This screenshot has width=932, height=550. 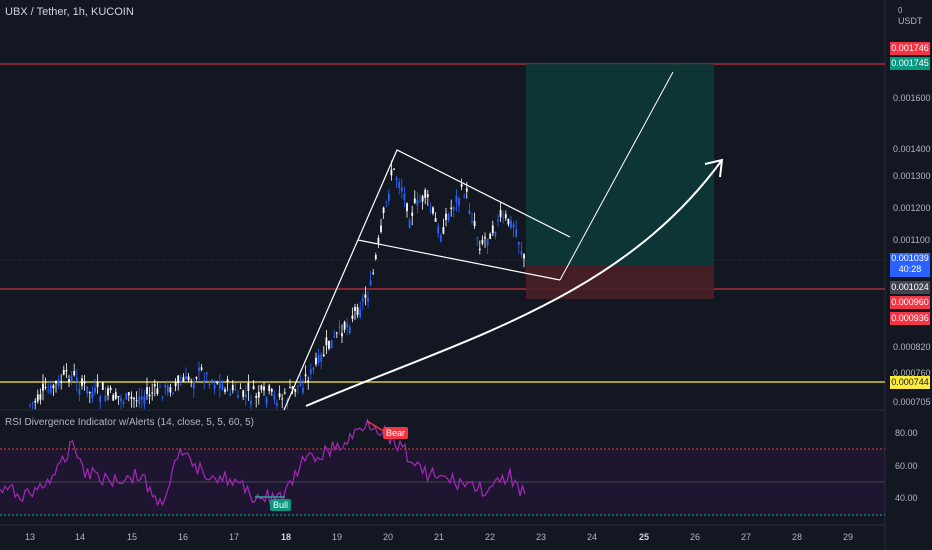 I want to click on price-tag-resistance: 0.001746, so click(x=910, y=48).